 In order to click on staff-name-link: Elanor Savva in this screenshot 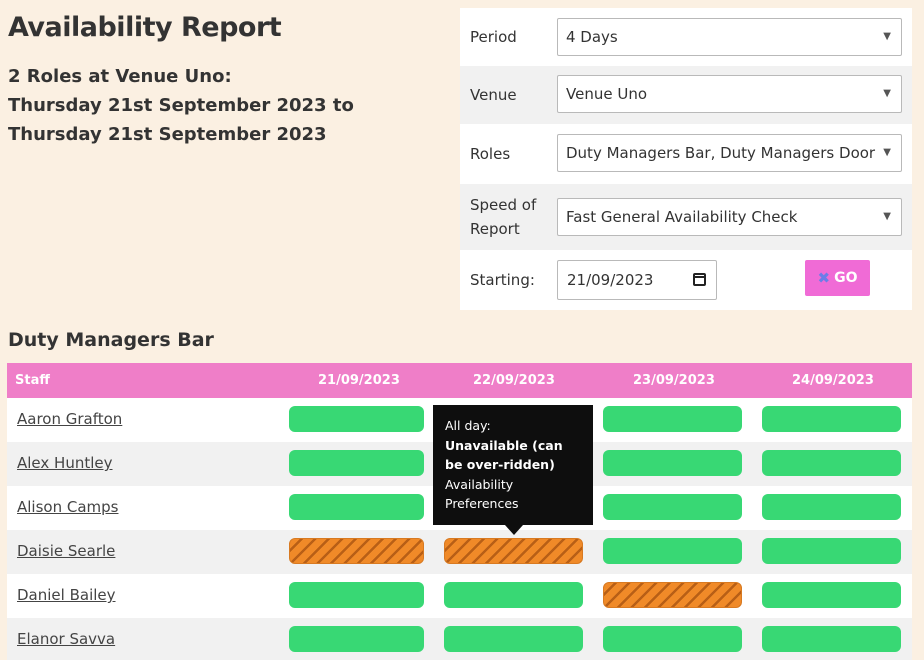, I will do `click(66, 639)`.